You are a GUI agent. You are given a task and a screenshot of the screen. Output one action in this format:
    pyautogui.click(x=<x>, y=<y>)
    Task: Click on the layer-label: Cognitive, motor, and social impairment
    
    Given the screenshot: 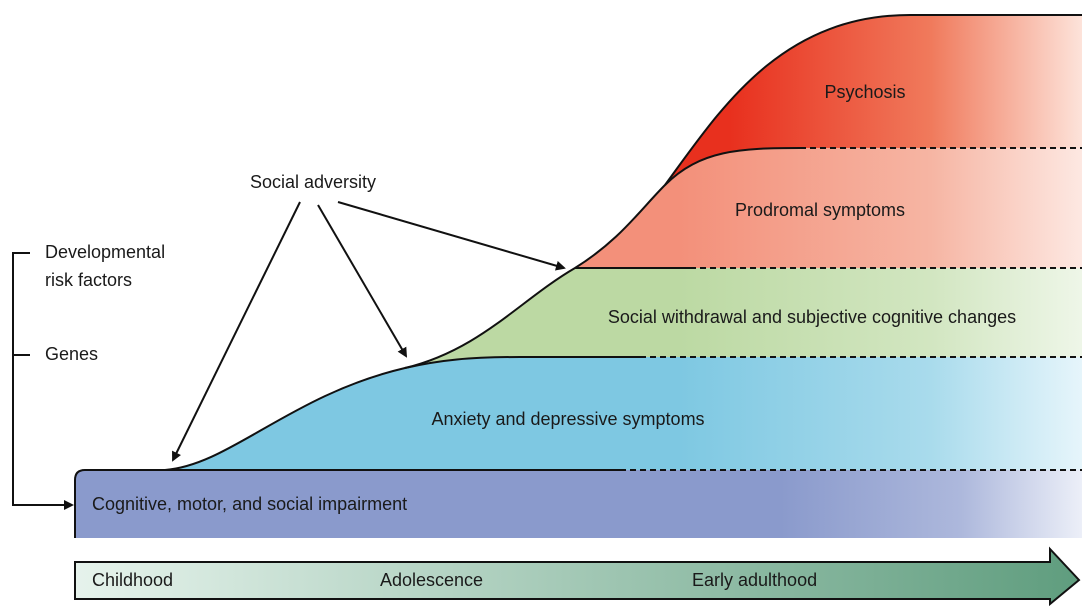 What is the action you would take?
    pyautogui.click(x=249, y=504)
    